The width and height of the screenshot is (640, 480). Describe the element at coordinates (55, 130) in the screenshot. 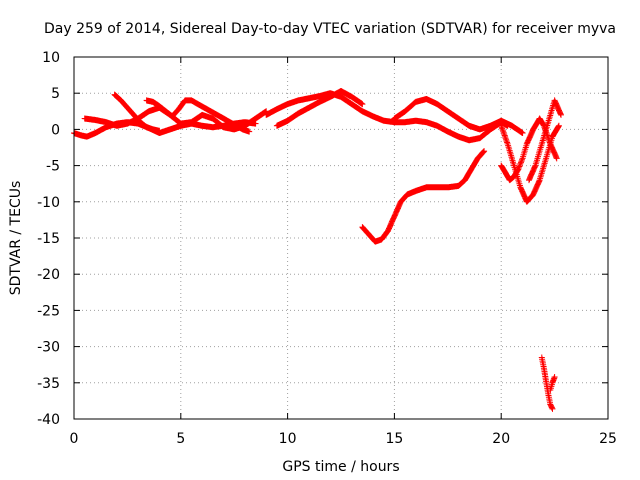

I see `y-tick-label: 0` at that location.